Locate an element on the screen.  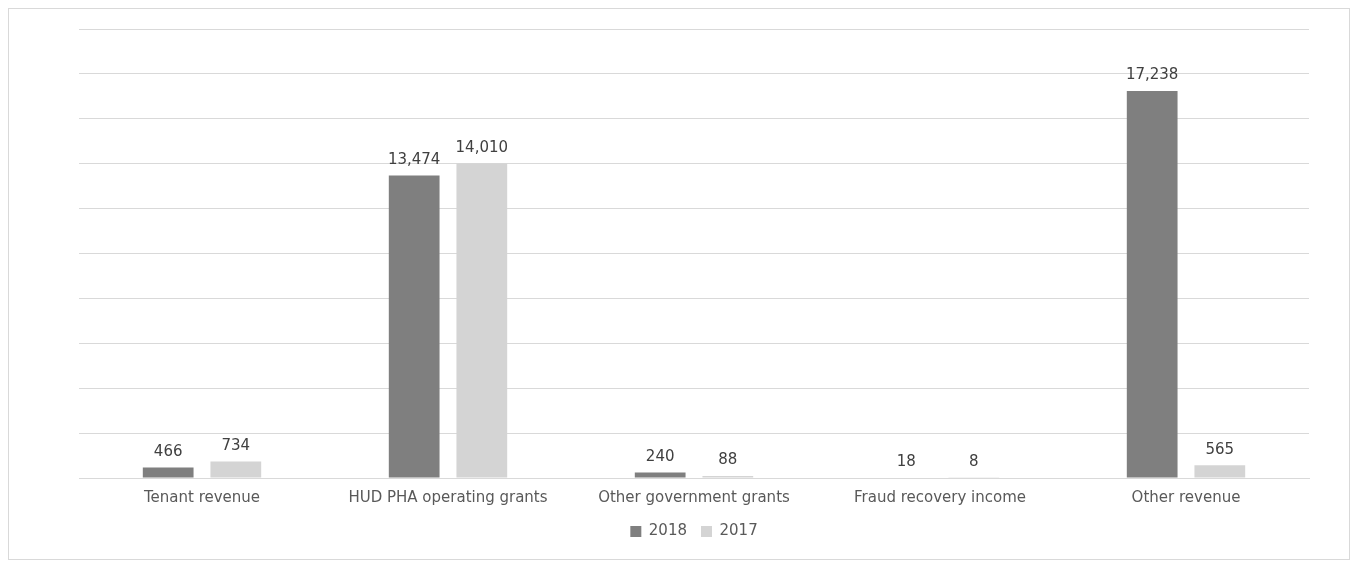
data-label: 88 is located at coordinates (728, 459).